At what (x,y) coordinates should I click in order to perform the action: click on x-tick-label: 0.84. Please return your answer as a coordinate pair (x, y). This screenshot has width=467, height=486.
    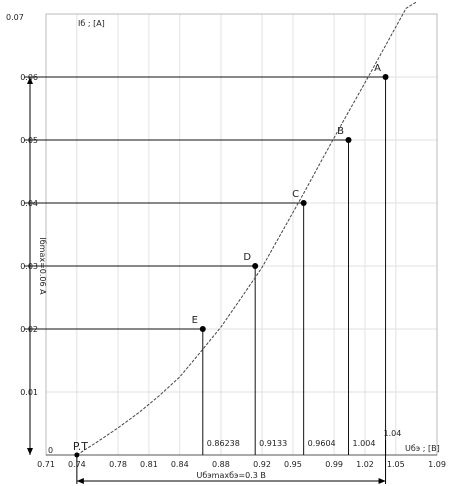
    Looking at the image, I should click on (180, 464).